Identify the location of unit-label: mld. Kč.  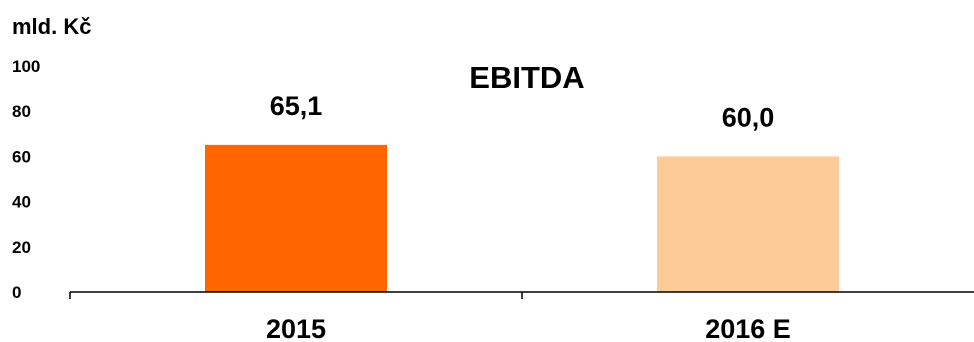
(51, 26).